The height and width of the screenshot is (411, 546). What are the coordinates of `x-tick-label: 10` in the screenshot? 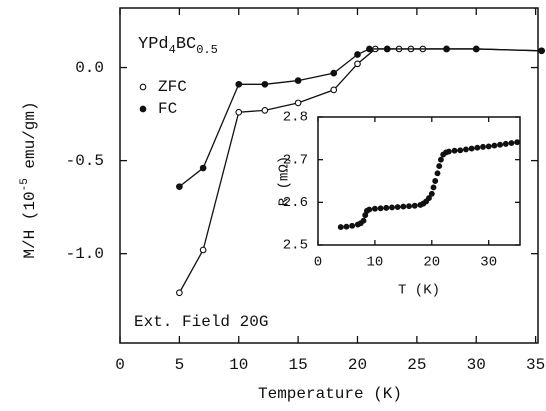 It's located at (238, 365).